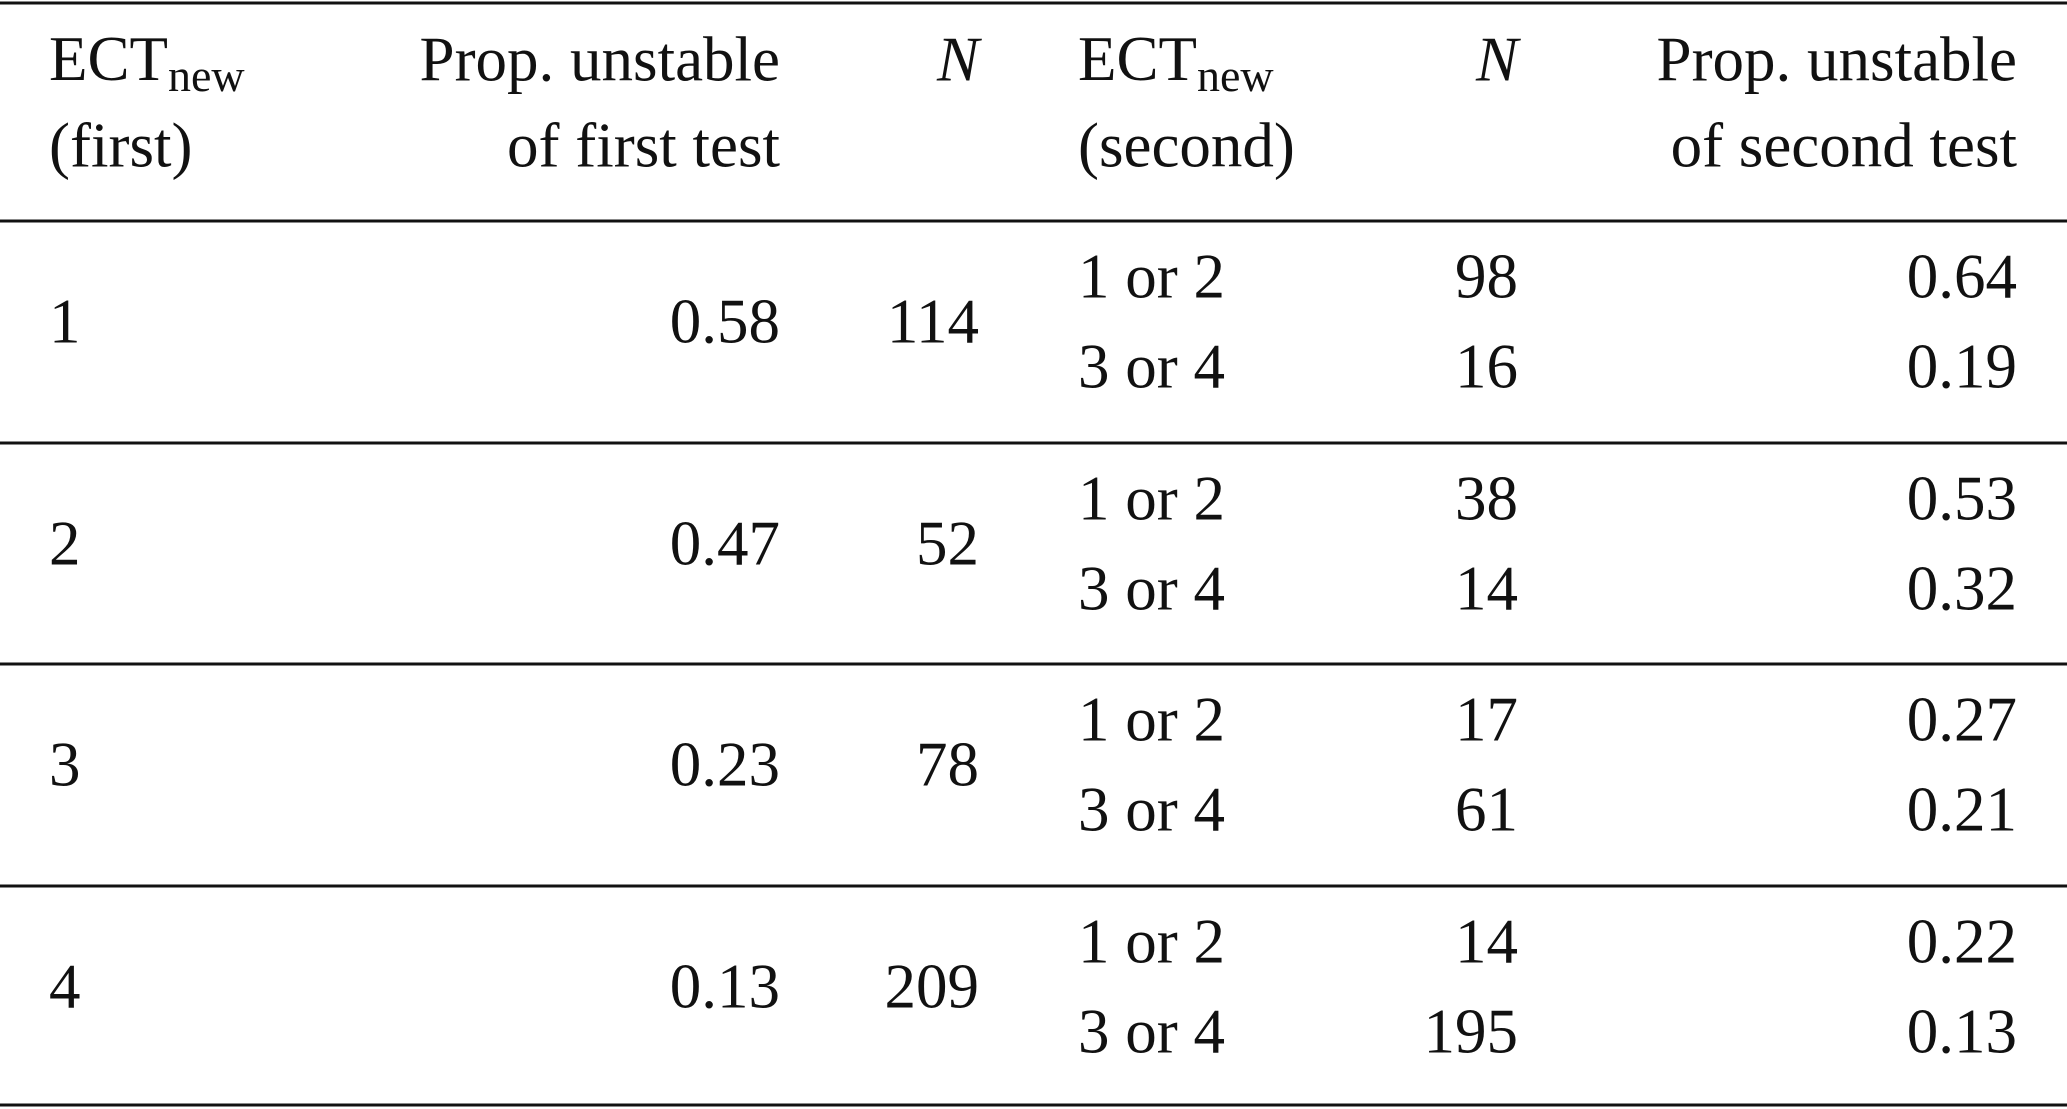  Describe the element at coordinates (1962, 276) in the screenshot. I see `cell: 0.64` at that location.